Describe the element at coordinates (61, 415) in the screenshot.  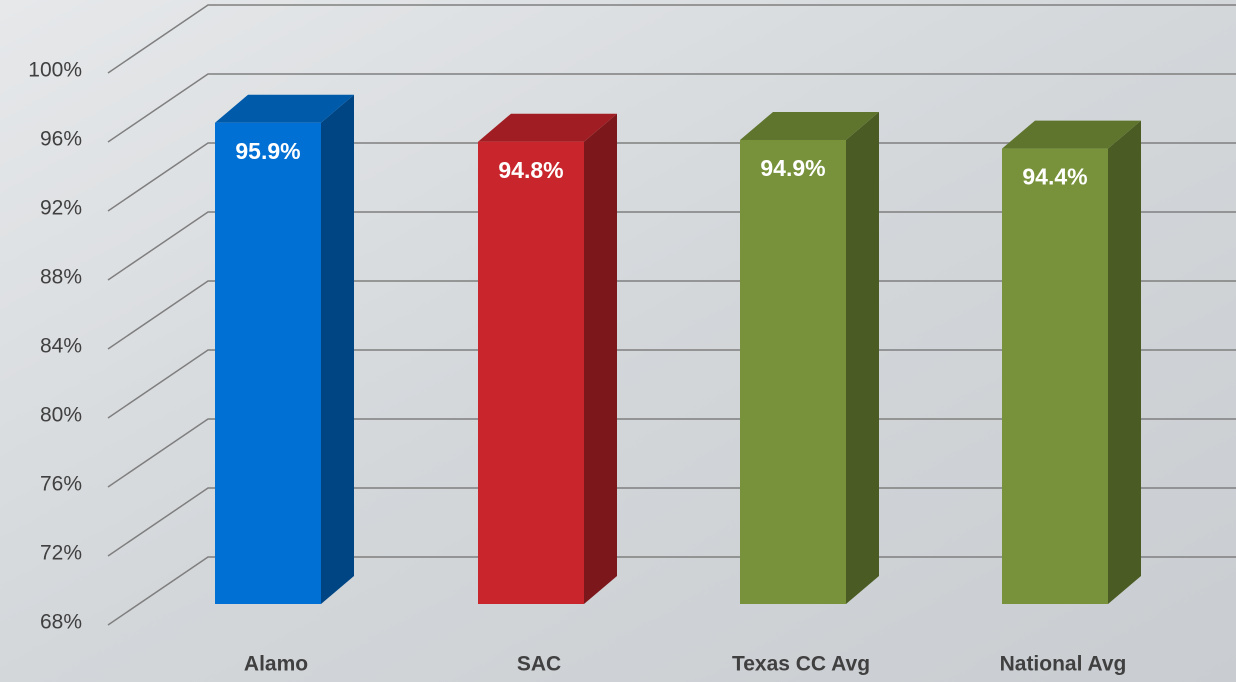
I see `y-tick-label: 80%` at that location.